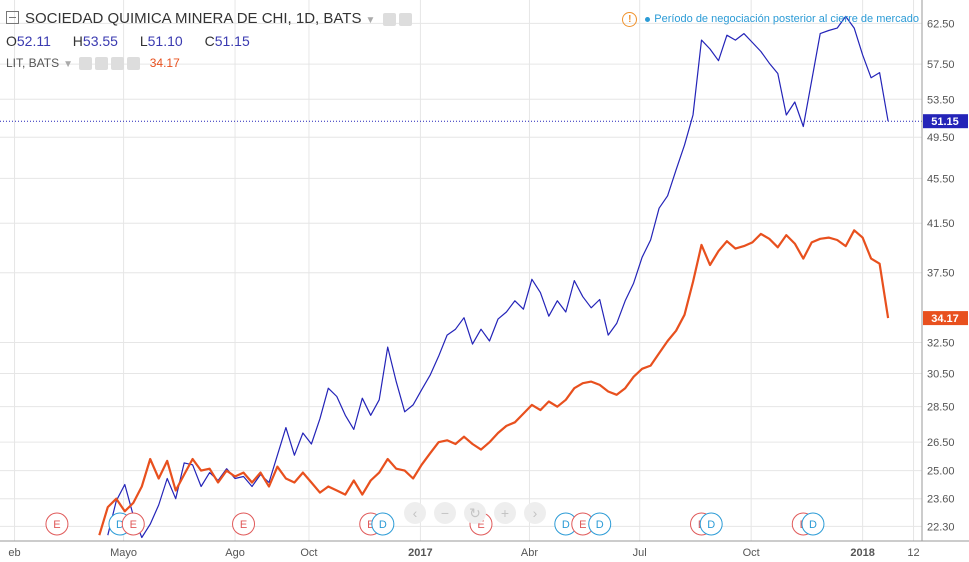  What do you see at coordinates (86, 64) in the screenshot?
I see `eye-icon` at bounding box center [86, 64].